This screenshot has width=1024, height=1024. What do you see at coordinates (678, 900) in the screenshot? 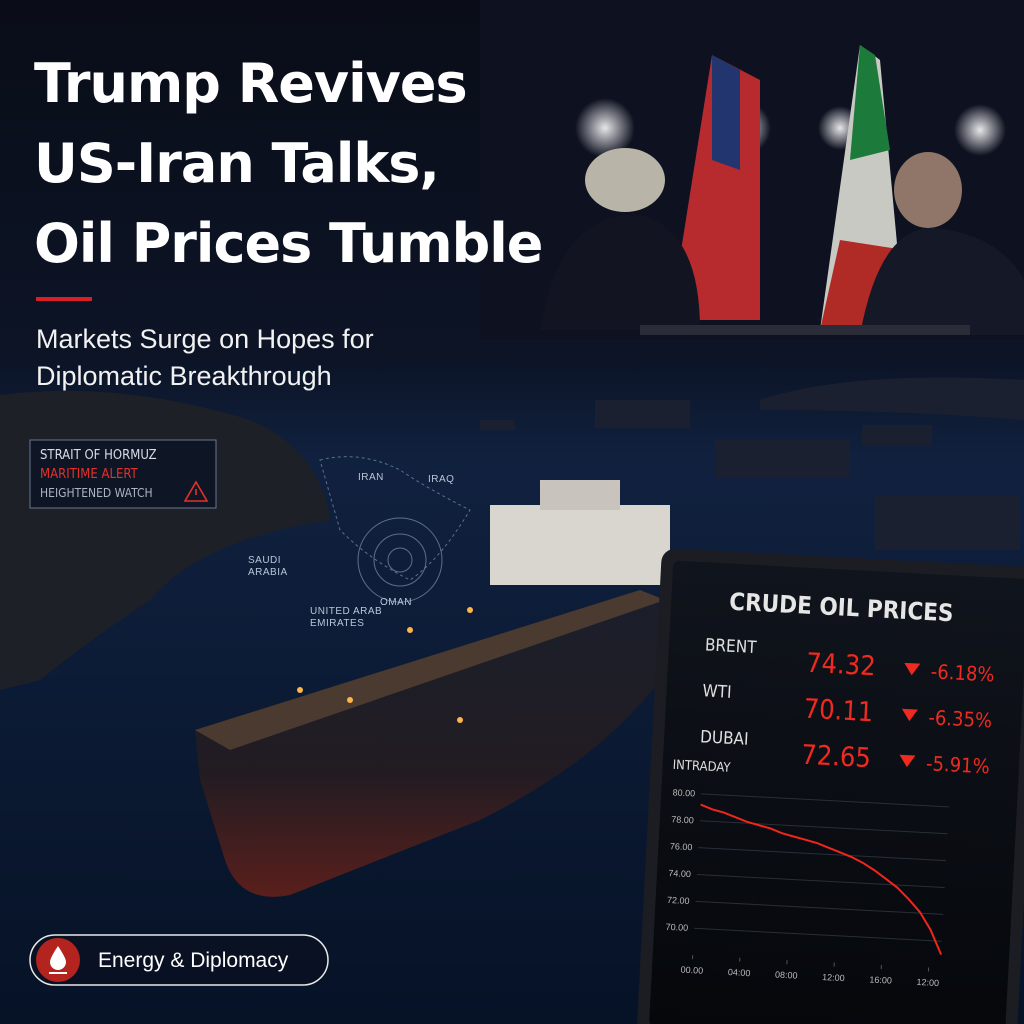
I see `y-tick-label: 72.00` at bounding box center [678, 900].